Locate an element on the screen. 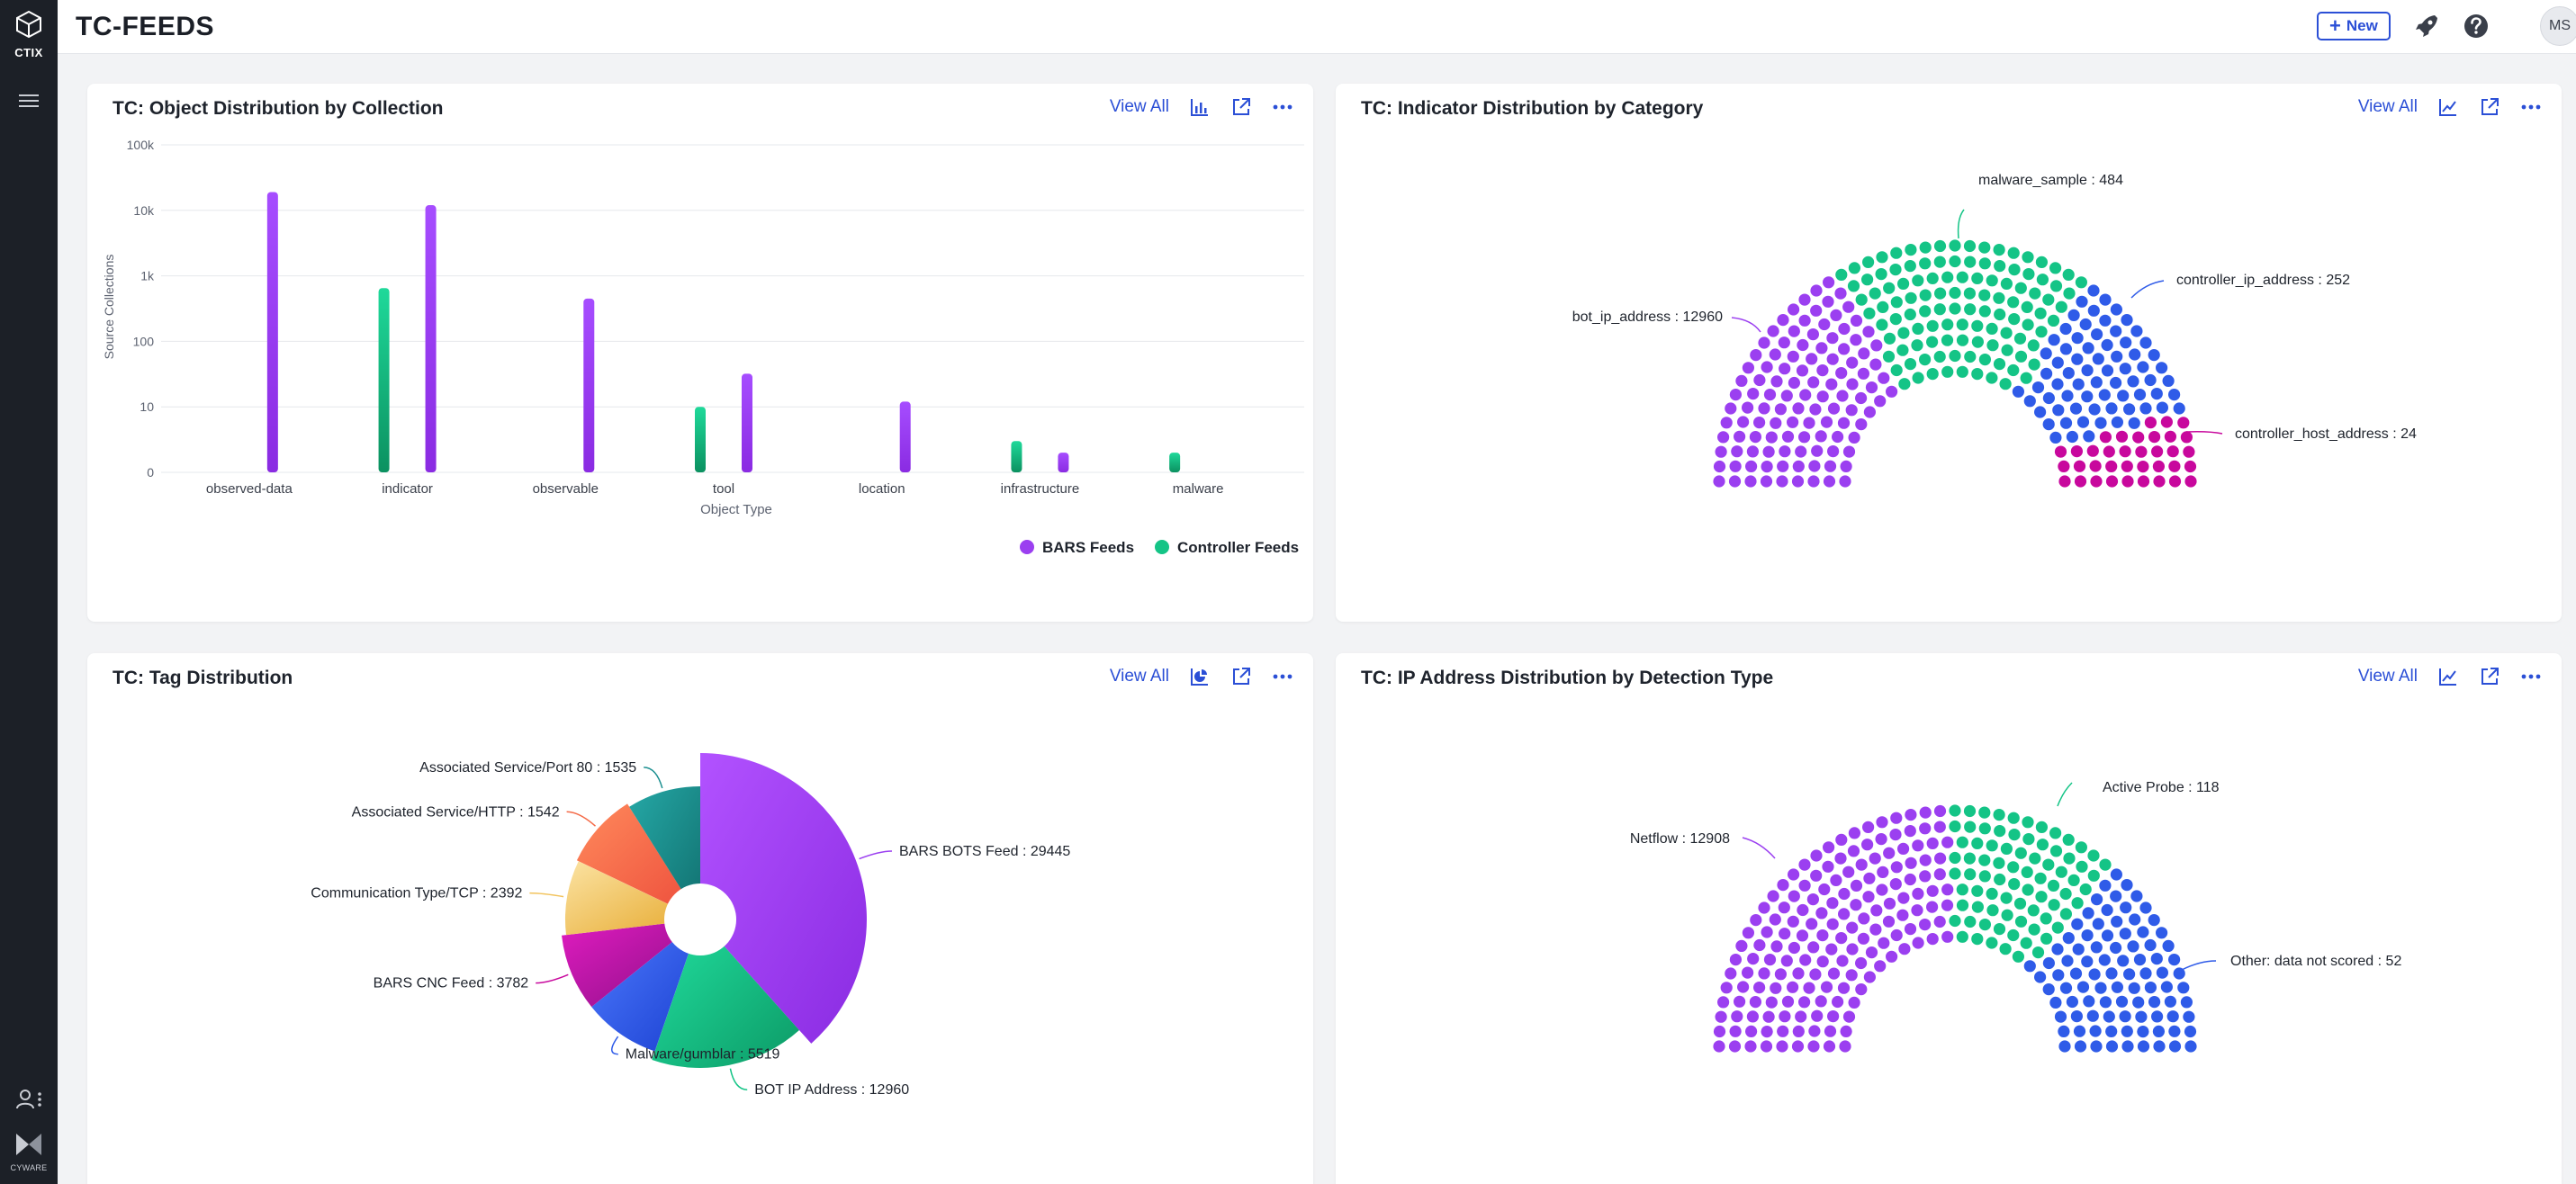 The width and height of the screenshot is (2576, 1184). legend-item-controller-feeds: Controller Feeds is located at coordinates (1227, 547).